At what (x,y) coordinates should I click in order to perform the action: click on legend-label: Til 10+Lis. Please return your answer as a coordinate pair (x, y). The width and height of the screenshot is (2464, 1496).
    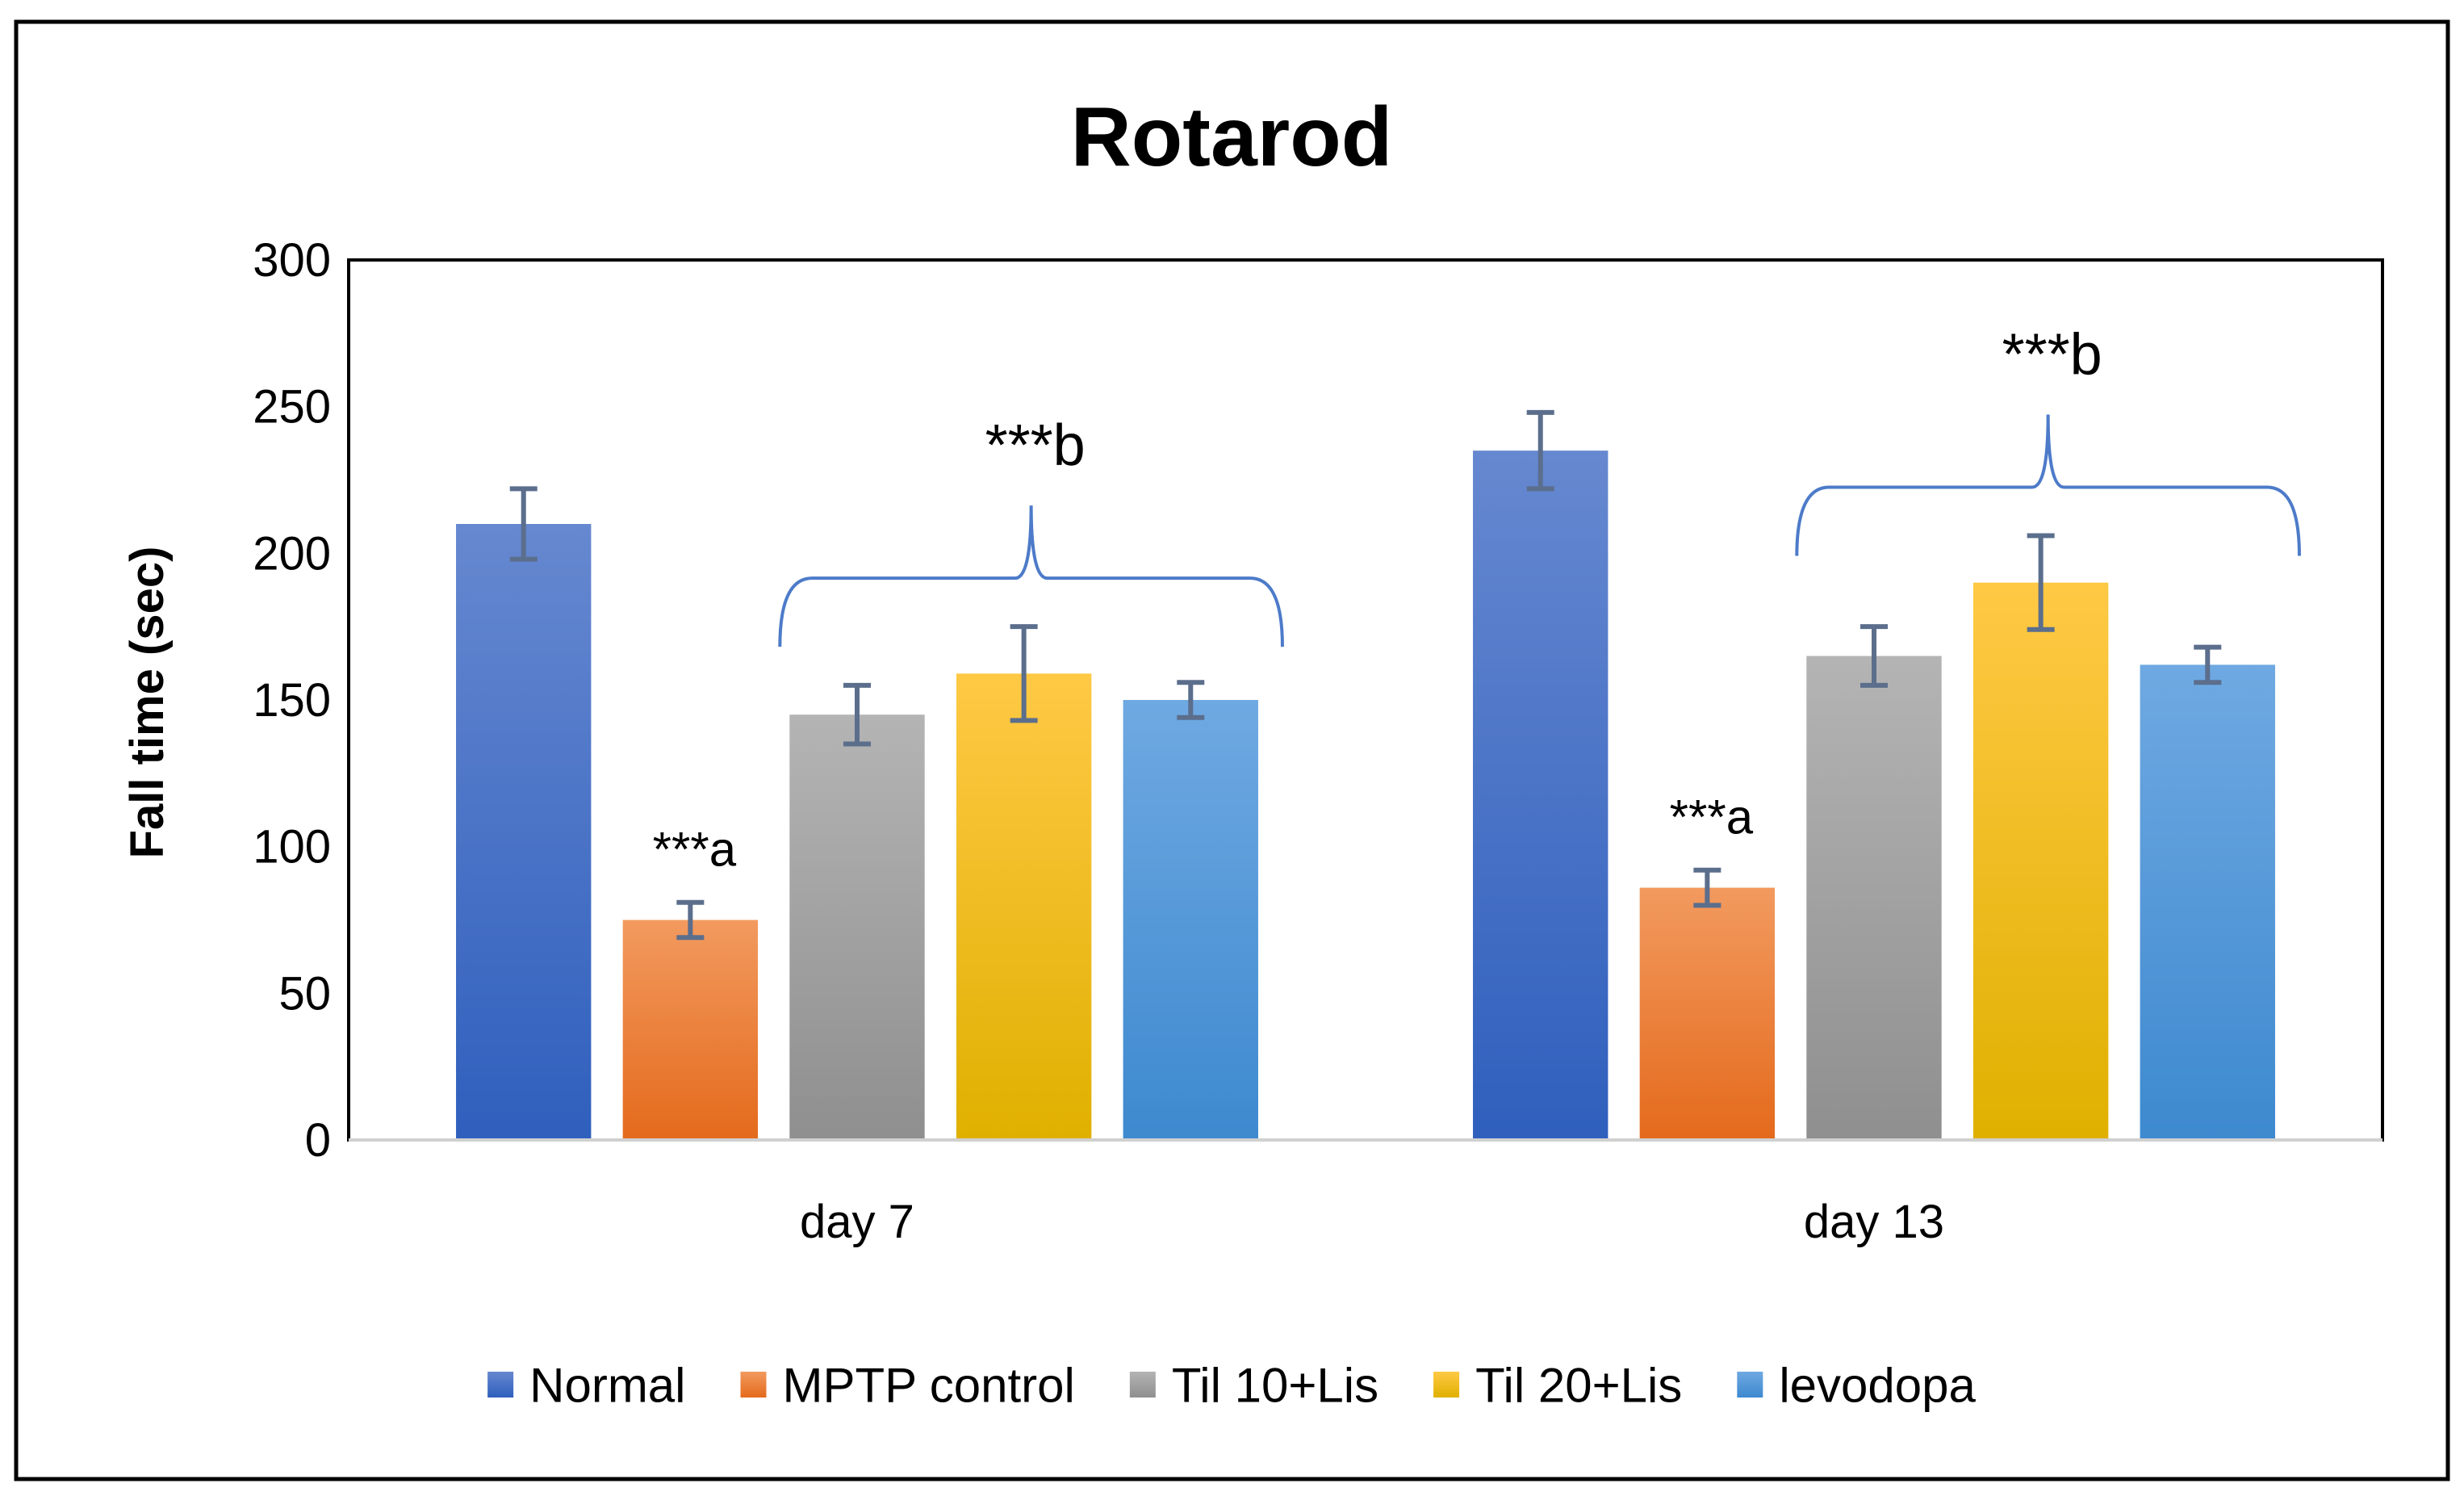
    Looking at the image, I should click on (1275, 1386).